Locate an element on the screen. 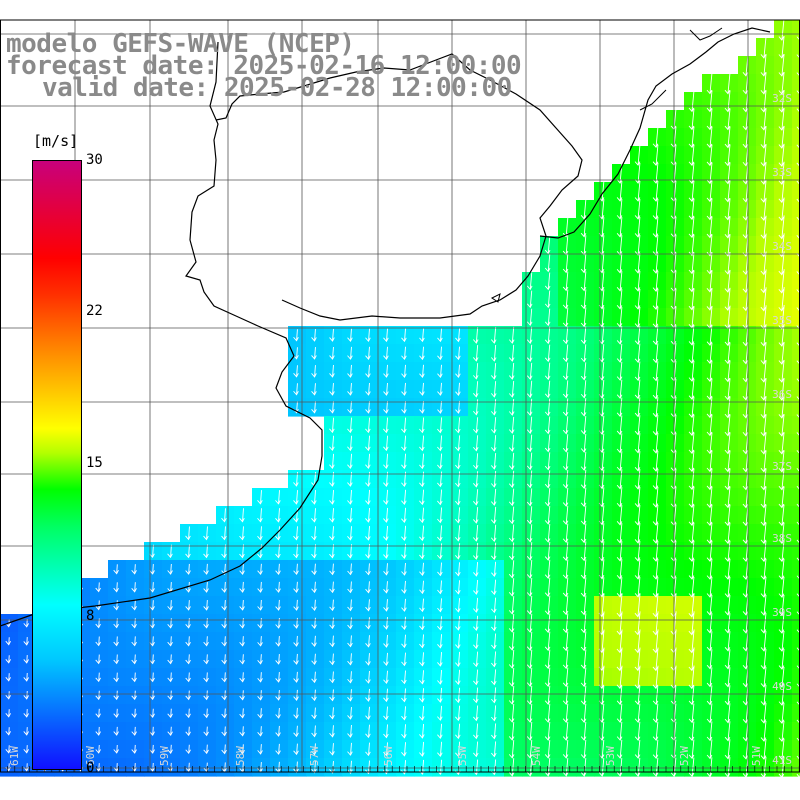 This screenshot has height=800, width=800. lon-label: 53W is located at coordinates (610, 756).